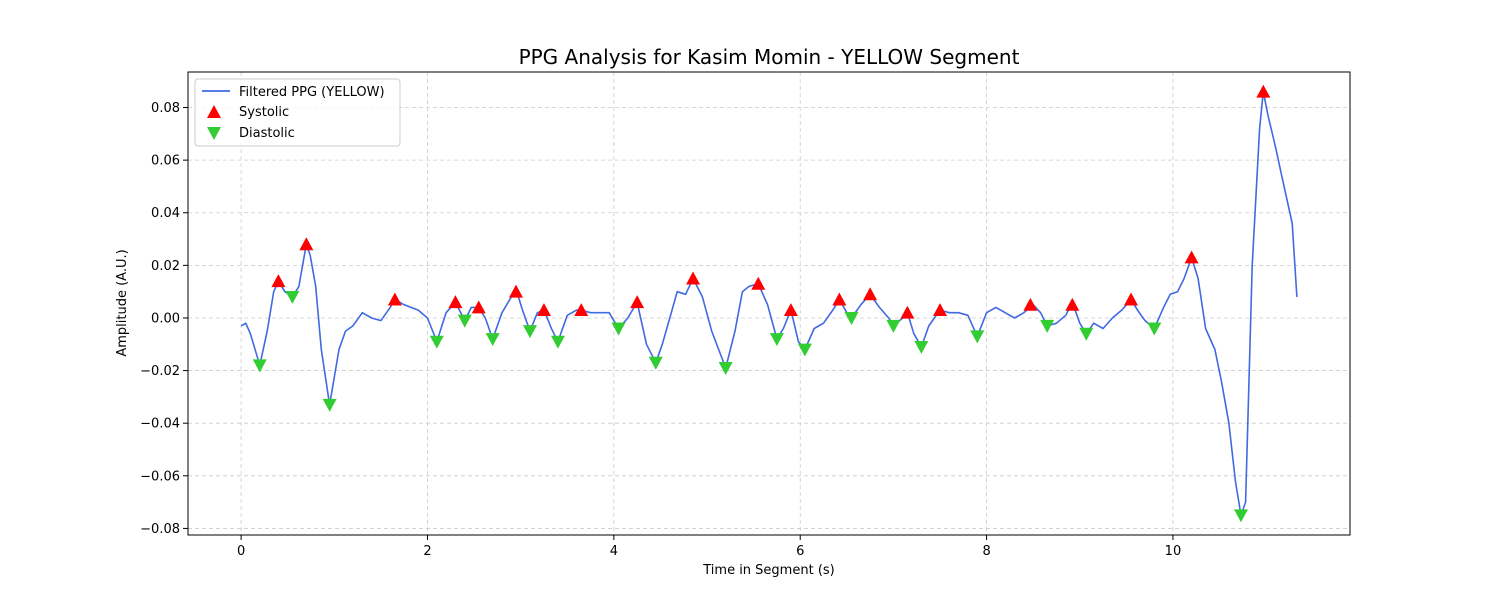 The width and height of the screenshot is (1500, 600). I want to click on y-tick-label: 0.00, so click(165, 318).